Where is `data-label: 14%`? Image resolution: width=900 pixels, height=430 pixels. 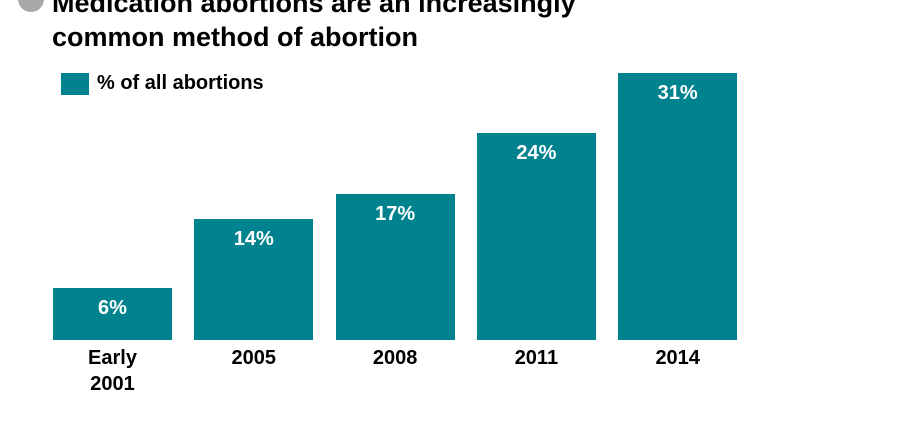 data-label: 14% is located at coordinates (253, 239).